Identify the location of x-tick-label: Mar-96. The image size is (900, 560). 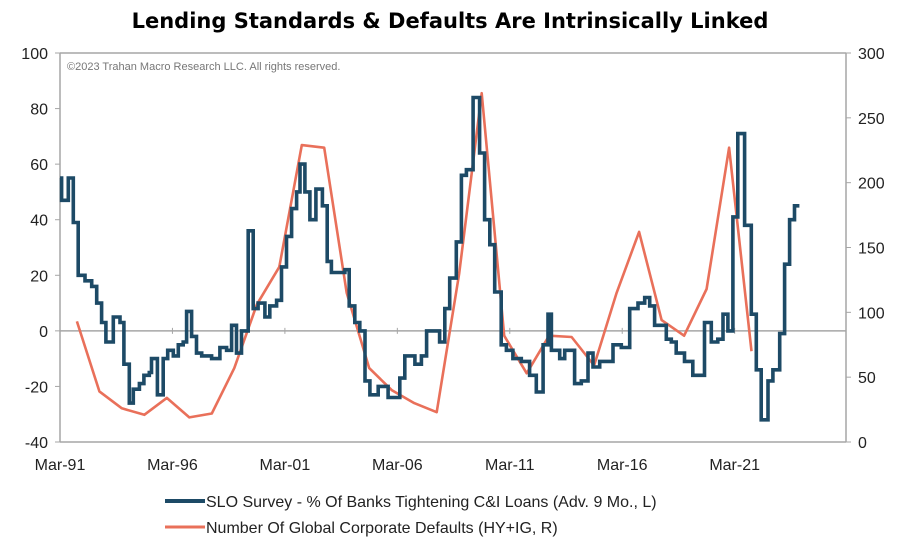
(172, 465).